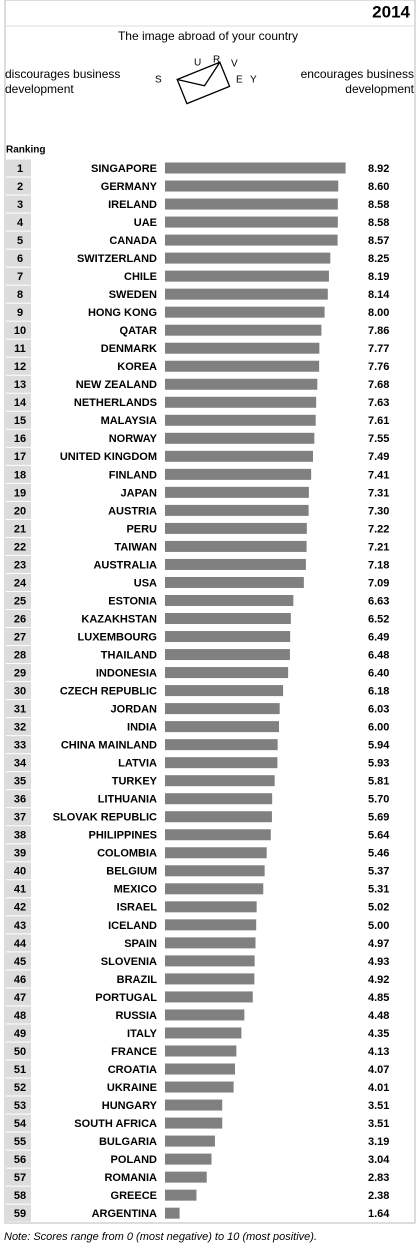  I want to click on value-label: 7.09, so click(378, 583).